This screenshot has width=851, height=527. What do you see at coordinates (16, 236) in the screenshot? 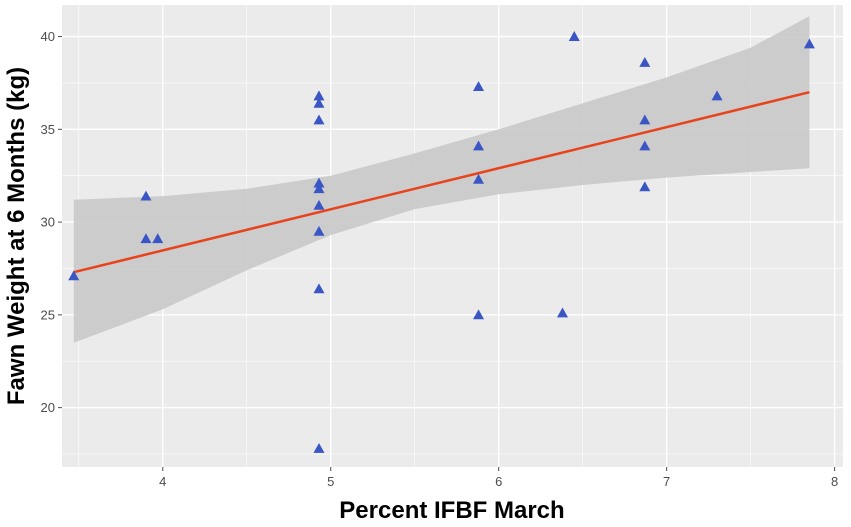
I see `y-axis-title: Fawn Weight at 6 Months (kg)` at bounding box center [16, 236].